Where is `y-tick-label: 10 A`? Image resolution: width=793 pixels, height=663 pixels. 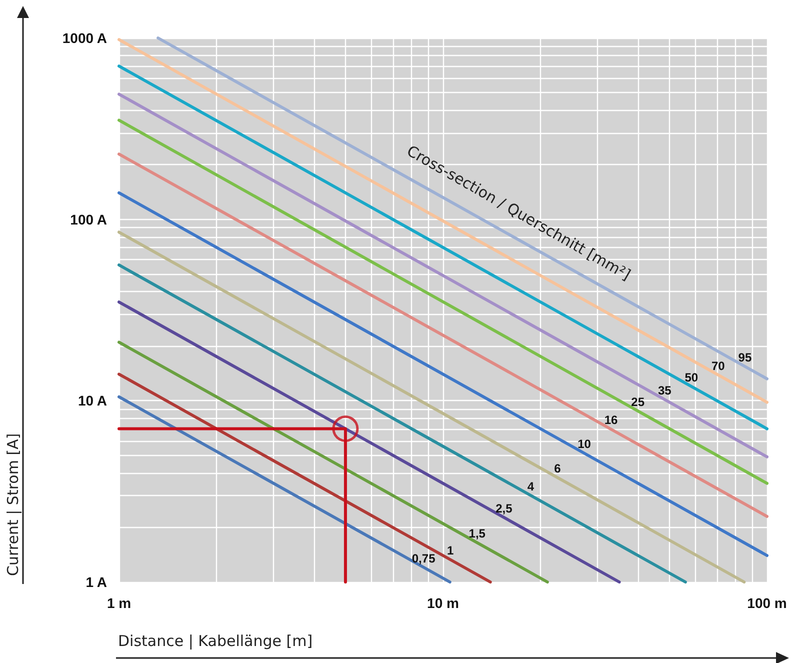
y-tick-label: 10 A is located at coordinates (92, 400).